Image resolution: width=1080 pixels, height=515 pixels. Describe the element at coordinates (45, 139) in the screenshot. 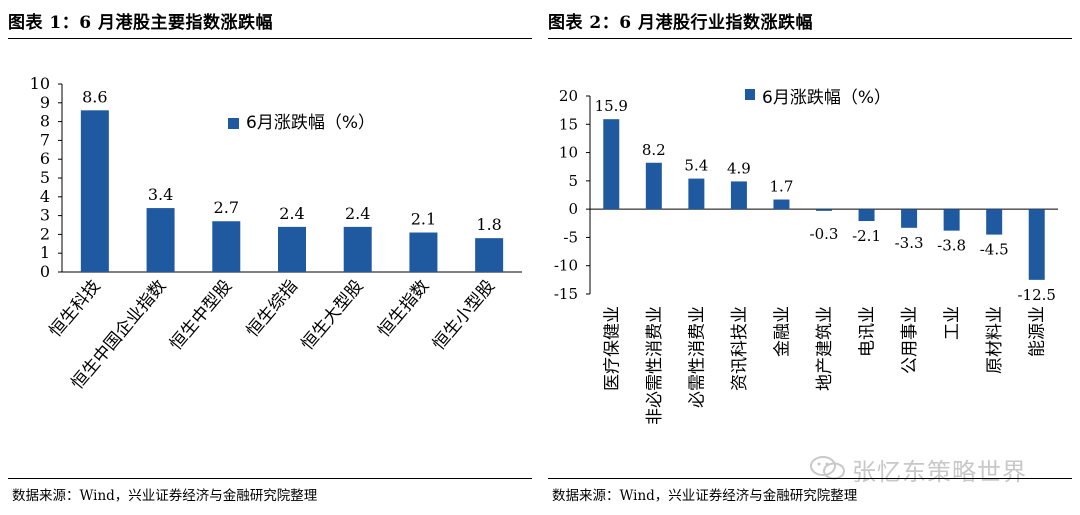

I see `chart1-y-tick-label: 7` at that location.